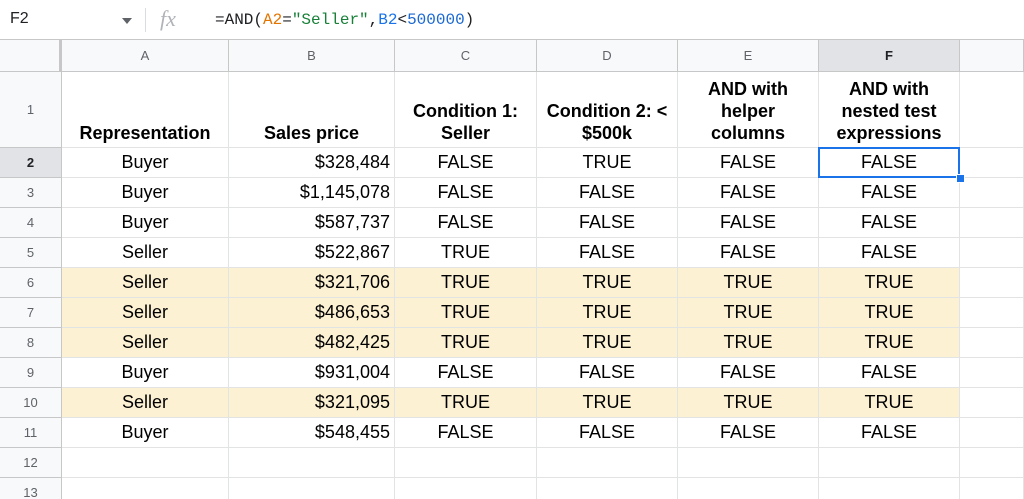 The height and width of the screenshot is (499, 1024). Describe the element at coordinates (312, 343) in the screenshot. I see `cell: $482,425` at that location.